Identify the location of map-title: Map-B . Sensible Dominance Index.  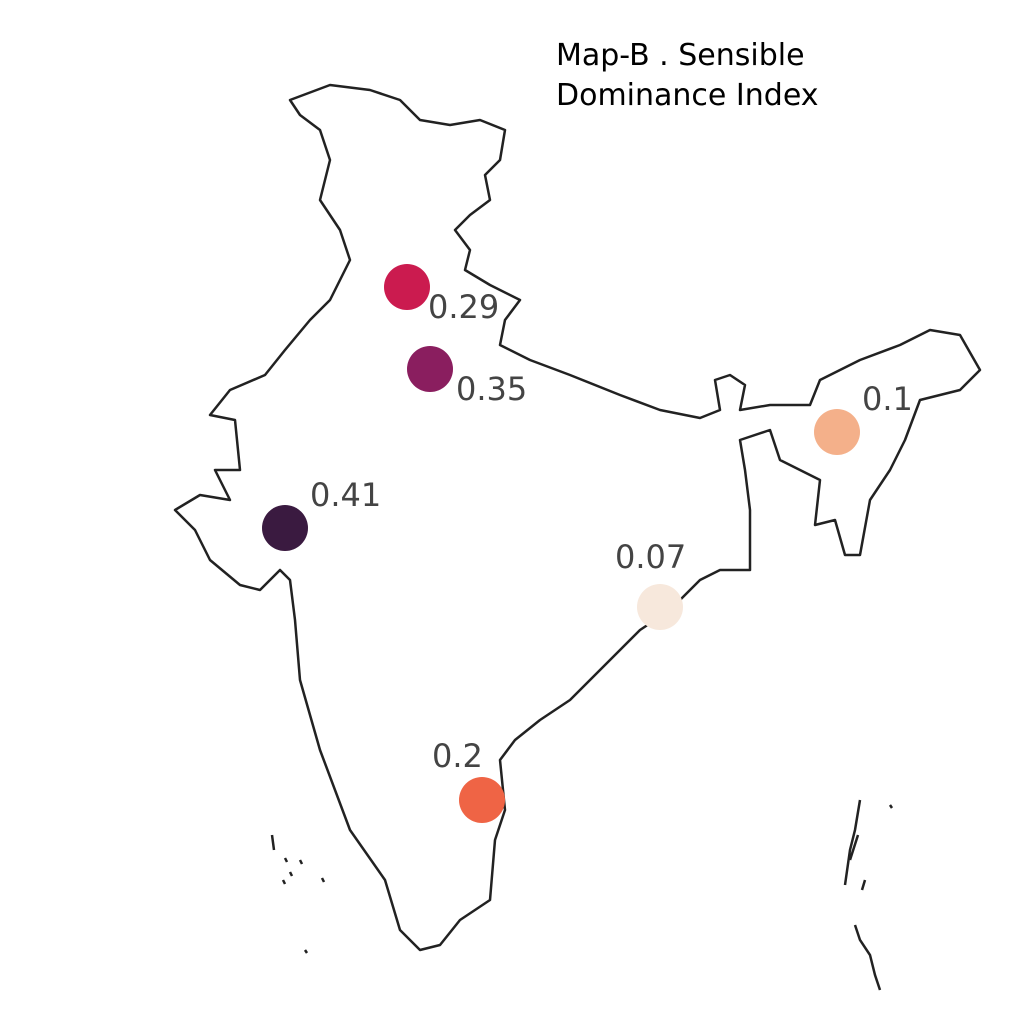
(687, 75).